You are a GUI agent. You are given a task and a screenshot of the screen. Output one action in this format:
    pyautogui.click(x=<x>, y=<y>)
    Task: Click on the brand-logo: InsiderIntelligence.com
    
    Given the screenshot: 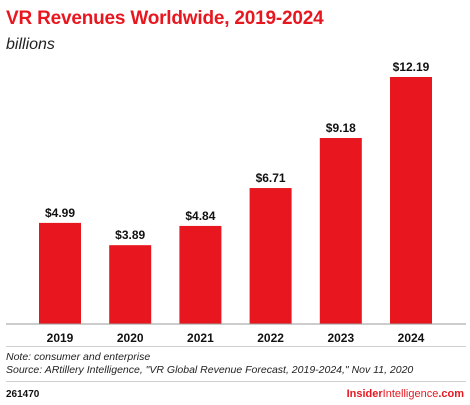 What is the action you would take?
    pyautogui.click(x=405, y=394)
    